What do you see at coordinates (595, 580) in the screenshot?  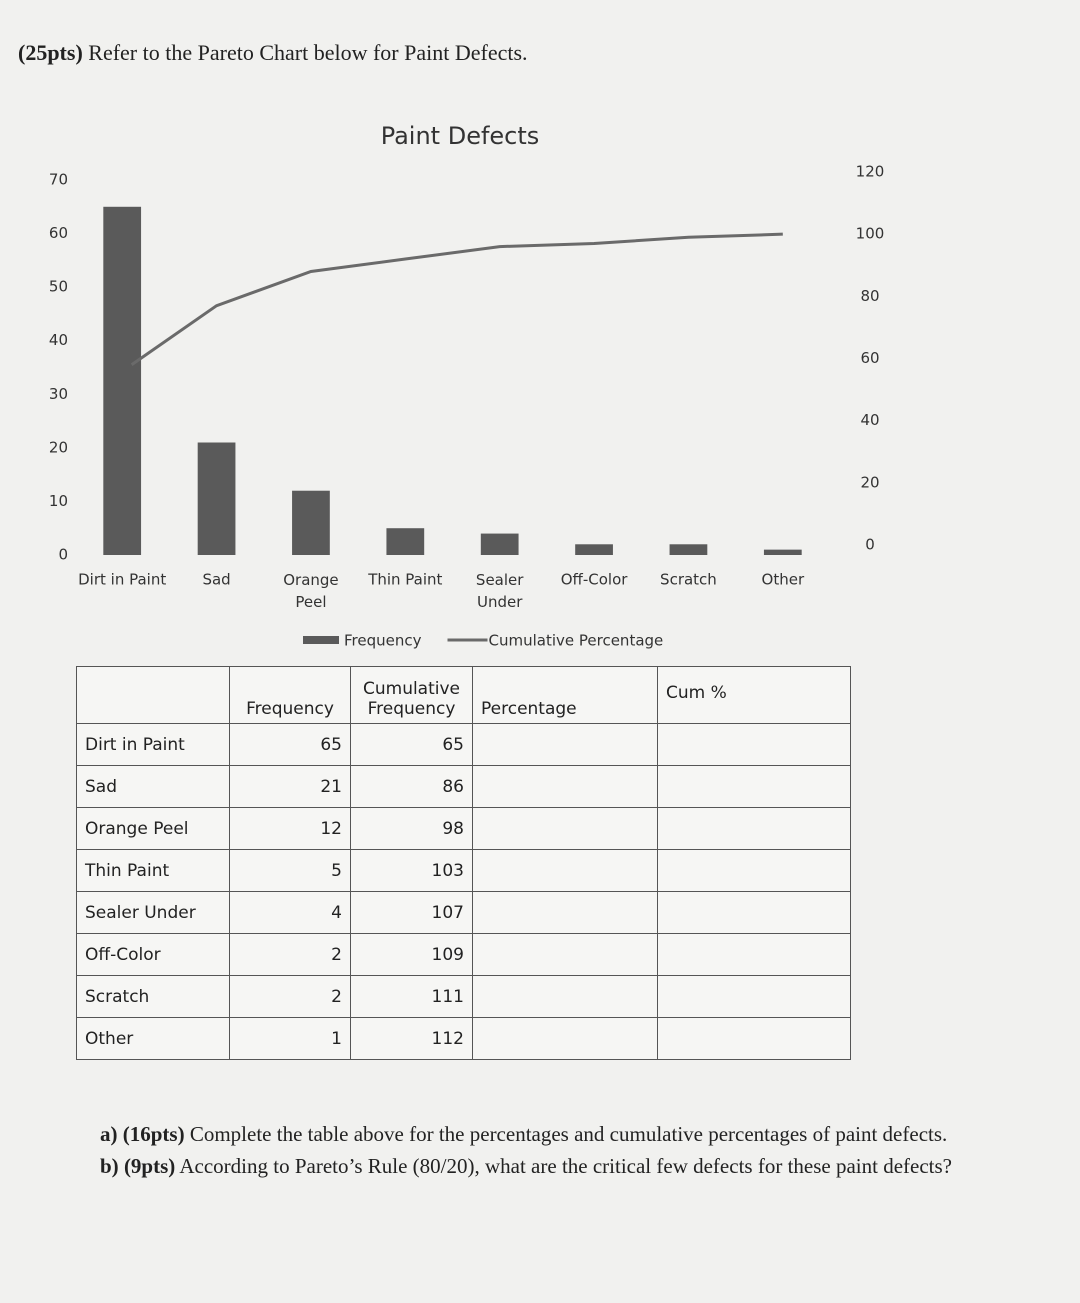 I see `x-tick-label: Off-Color` at bounding box center [595, 580].